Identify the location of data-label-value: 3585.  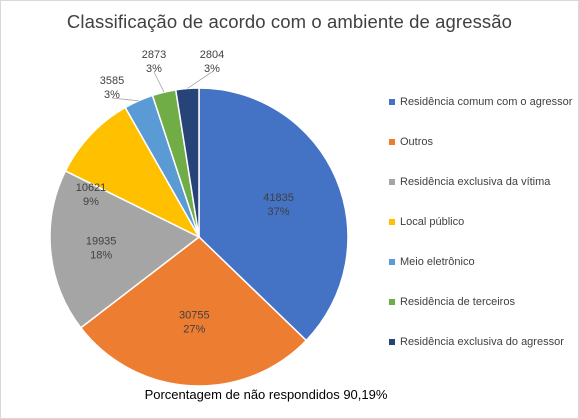
(112, 81).